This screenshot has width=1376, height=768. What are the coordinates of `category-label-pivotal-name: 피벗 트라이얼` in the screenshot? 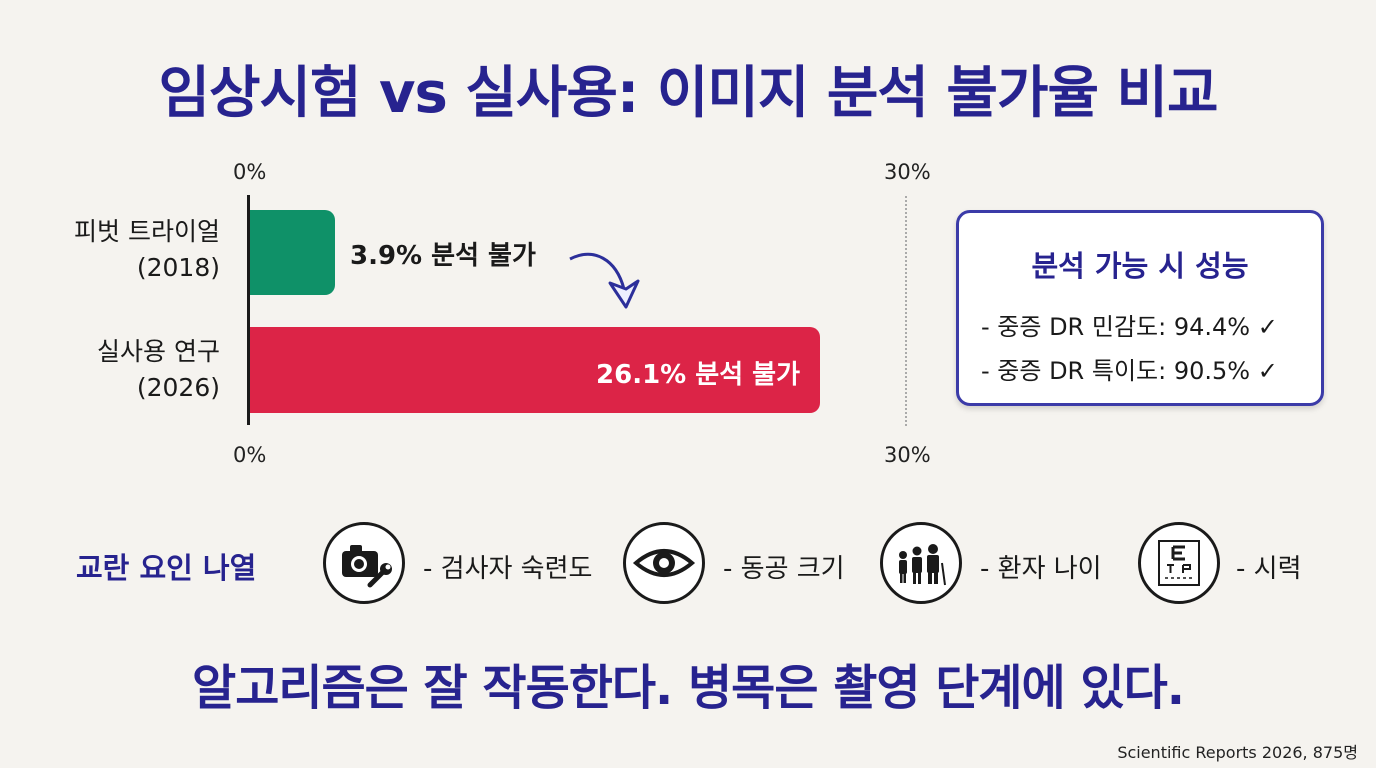 It's located at (147, 231).